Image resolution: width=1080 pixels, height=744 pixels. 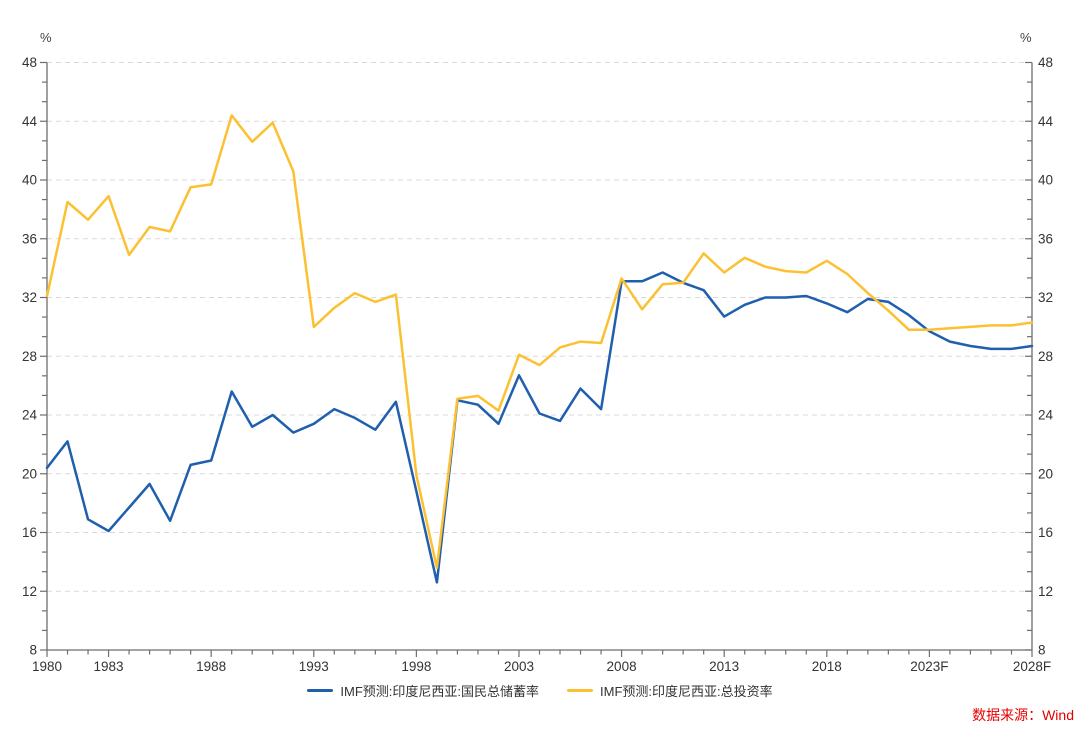 I want to click on legend-line-swatch-blue-icon, so click(x=320, y=690).